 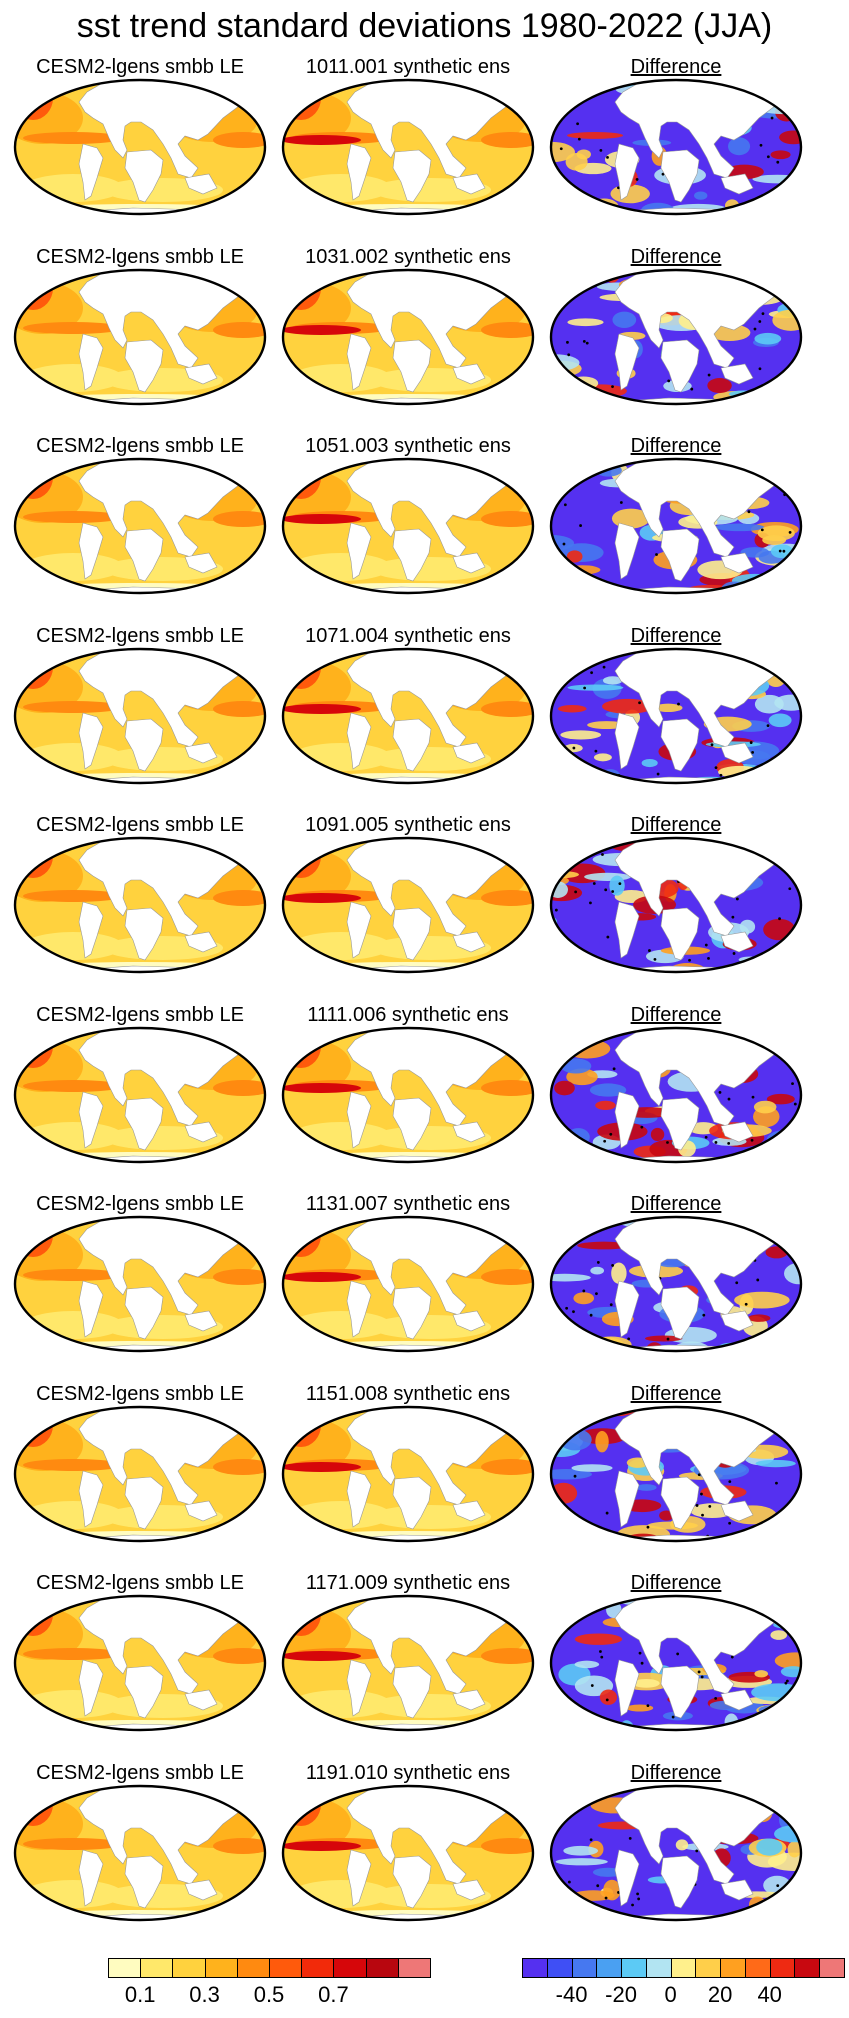 What do you see at coordinates (676, 1393) in the screenshot?
I see `difference-label-row-8: Difference` at bounding box center [676, 1393].